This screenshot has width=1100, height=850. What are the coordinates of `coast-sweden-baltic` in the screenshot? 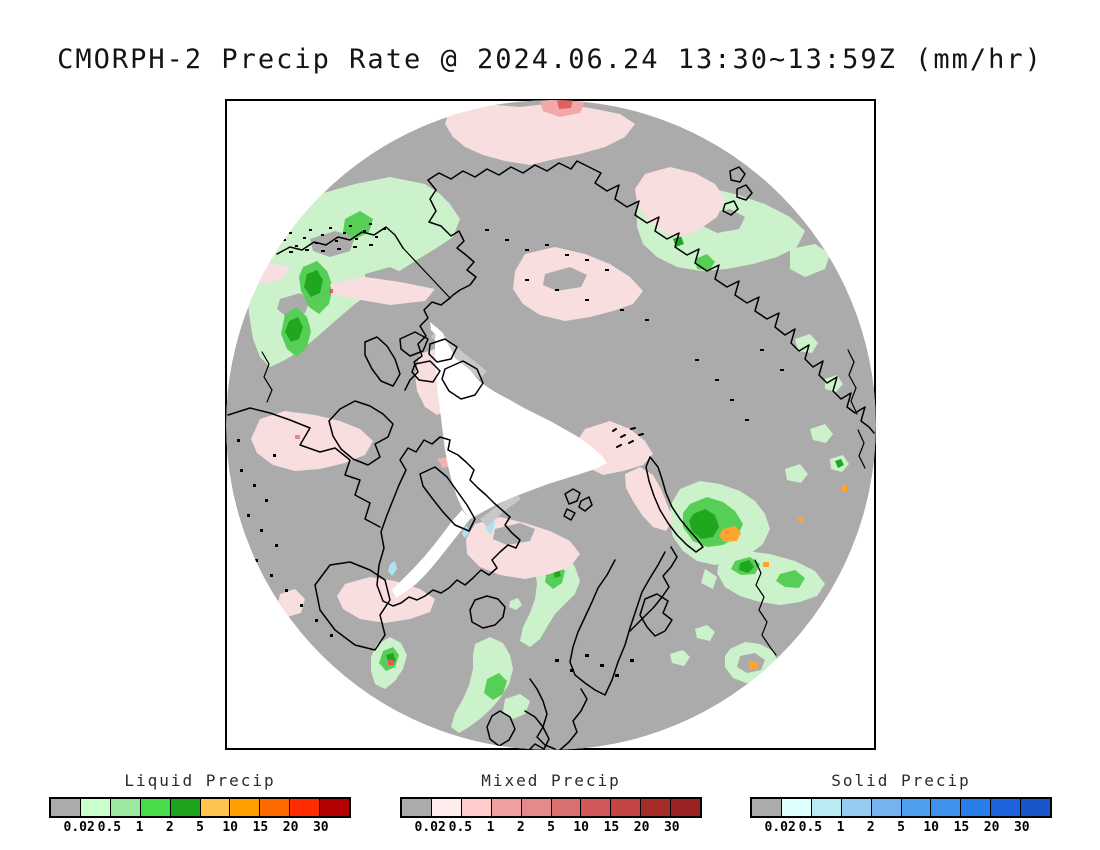 It's located at (630, 623).